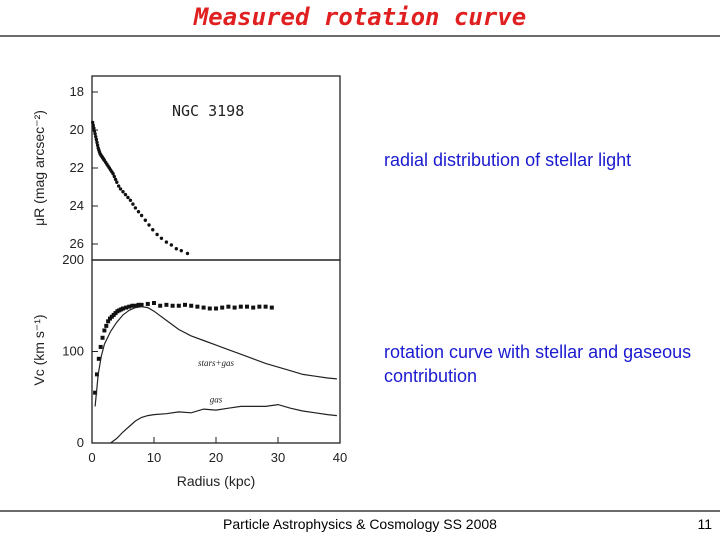 This screenshot has width=720, height=540. Describe the element at coordinates (340, 457) in the screenshot. I see `x-tick-label: 40` at that location.